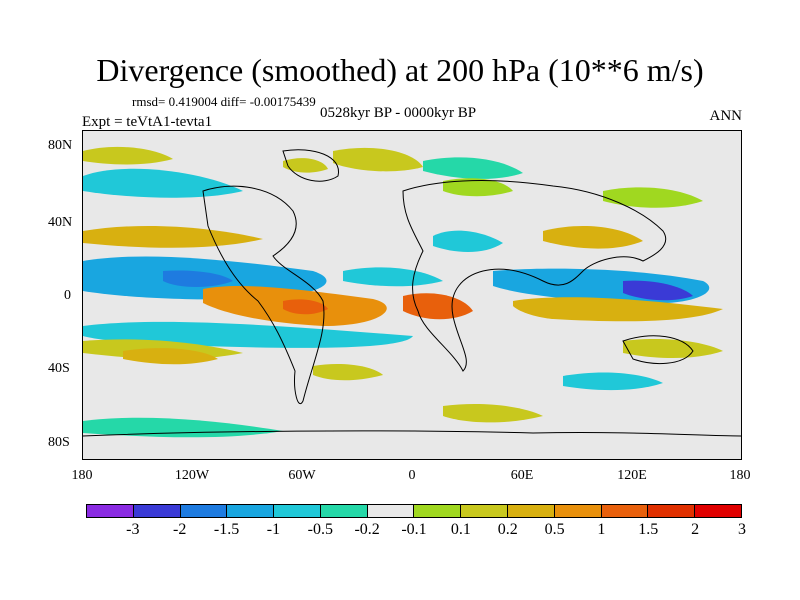 Image resolution: width=800 pixels, height=600 pixels. I want to click on colorbar-label: 1.5, so click(648, 529).